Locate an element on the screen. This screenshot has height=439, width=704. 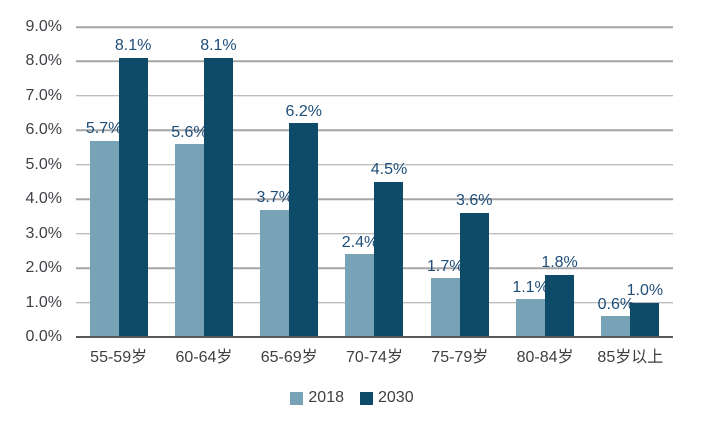
bar-value-label: 4.5% is located at coordinates (389, 170).